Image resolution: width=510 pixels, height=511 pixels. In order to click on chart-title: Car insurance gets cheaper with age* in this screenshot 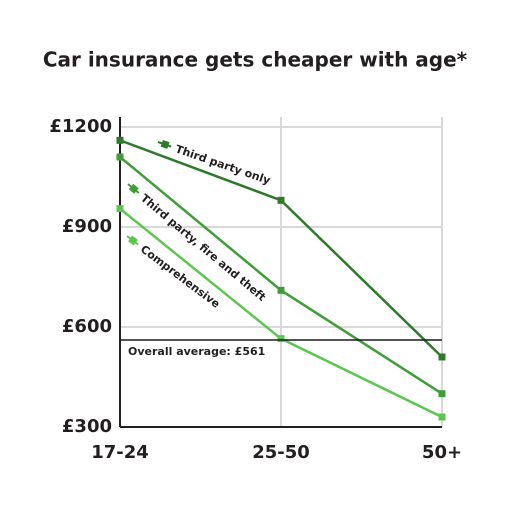, I will do `click(255, 60)`.